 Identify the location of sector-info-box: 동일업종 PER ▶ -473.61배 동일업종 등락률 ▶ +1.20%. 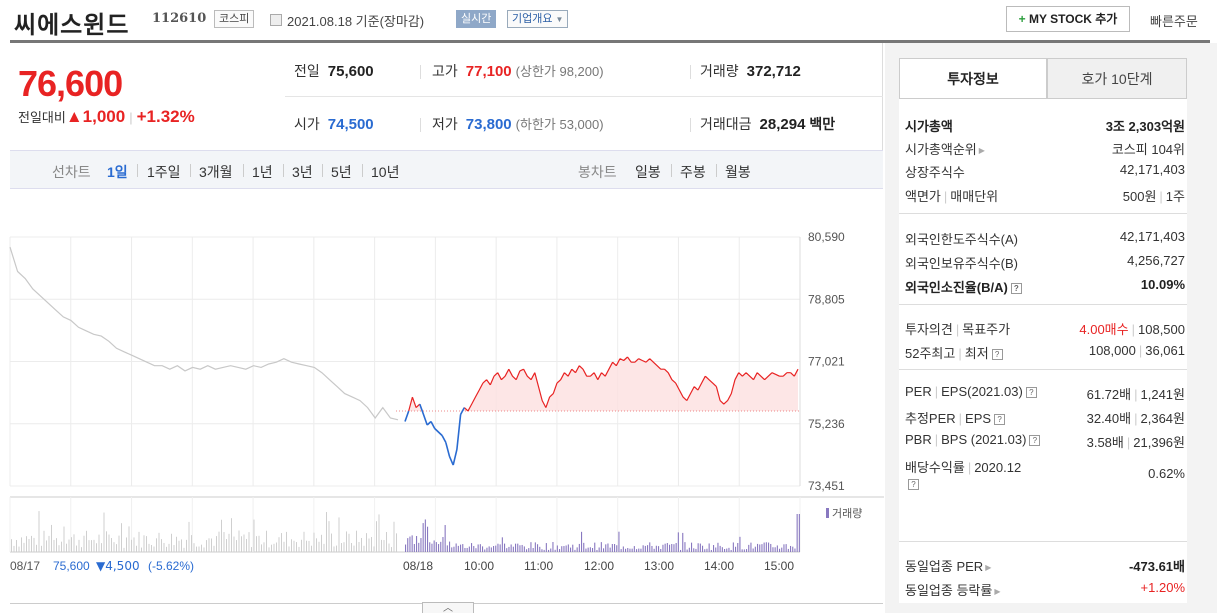
(1043, 572).